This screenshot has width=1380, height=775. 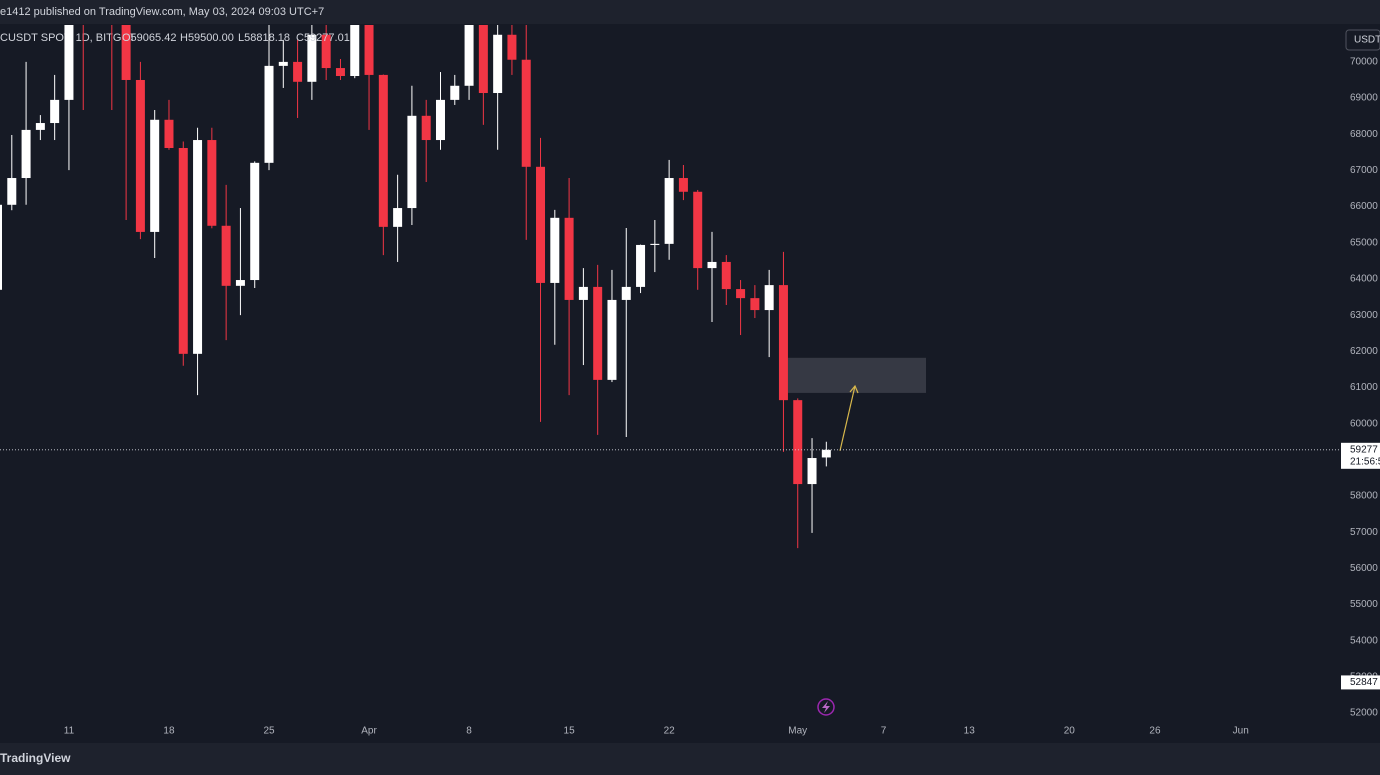 I want to click on y-tick-label: 64000, so click(x=1364, y=279).